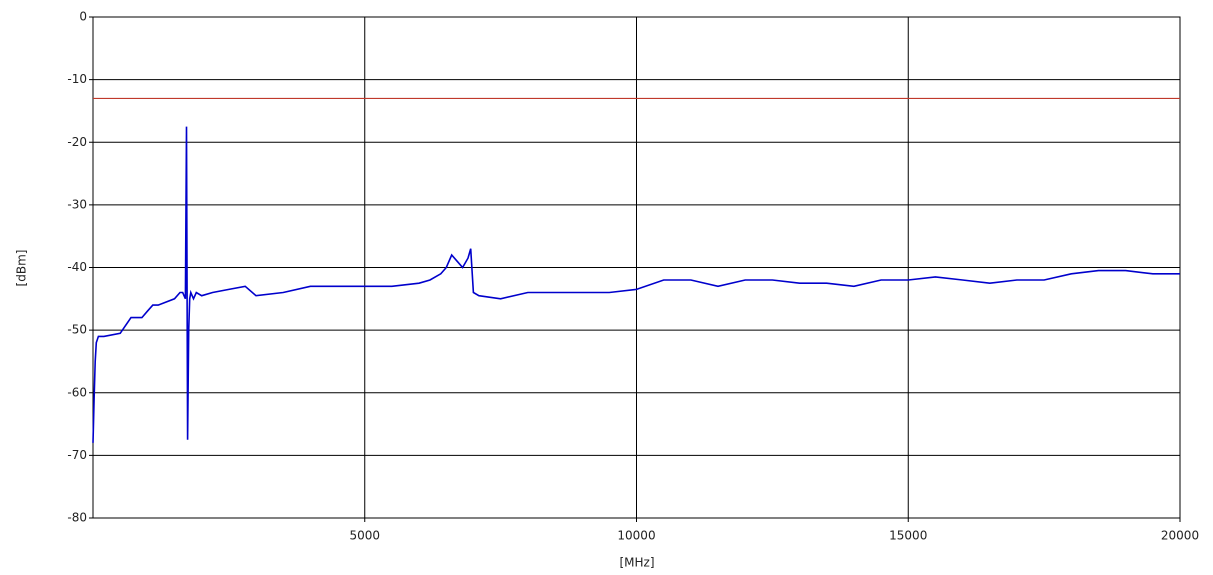  What do you see at coordinates (77, 518) in the screenshot?
I see `y-tick-label: -80` at bounding box center [77, 518].